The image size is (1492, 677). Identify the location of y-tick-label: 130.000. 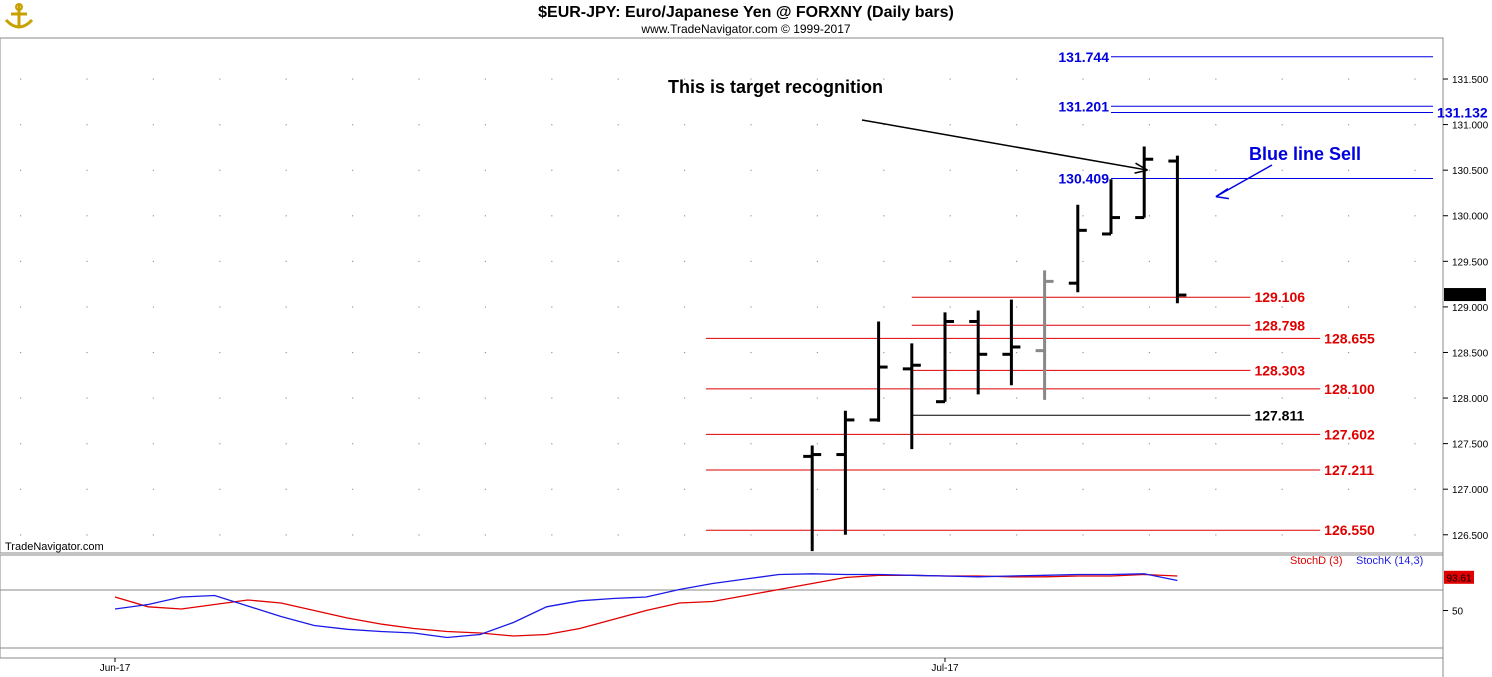
(1470, 217).